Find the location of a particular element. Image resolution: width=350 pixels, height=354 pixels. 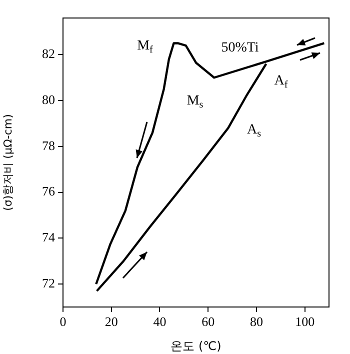

x-axis-title: 온도 (℃) is located at coordinates (196, 345).